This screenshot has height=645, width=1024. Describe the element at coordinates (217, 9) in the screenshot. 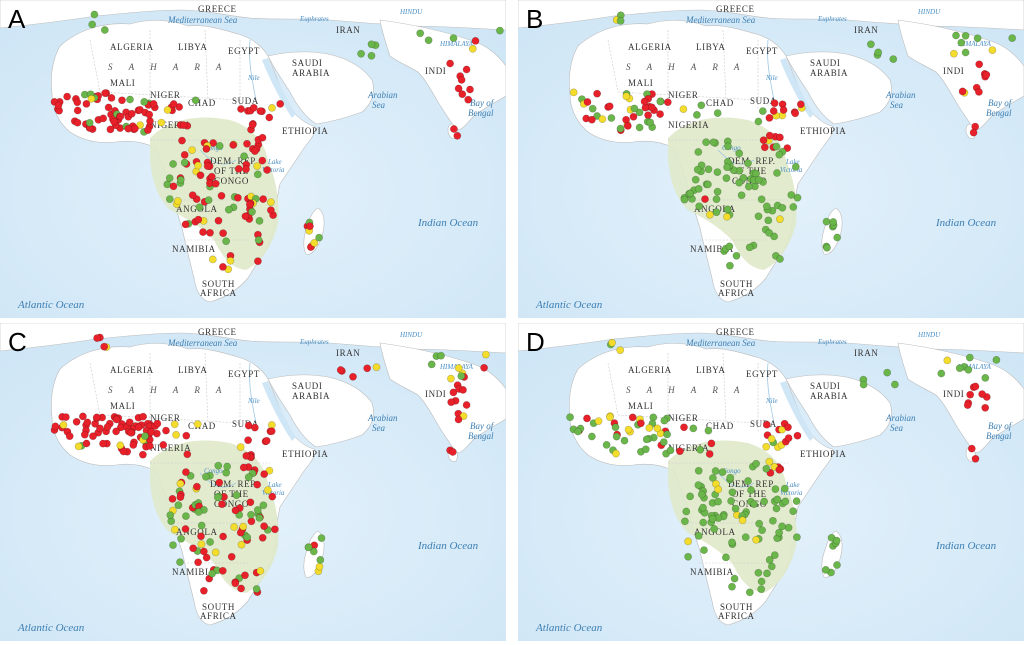

I see `map-label-greece: GREECE` at that location.